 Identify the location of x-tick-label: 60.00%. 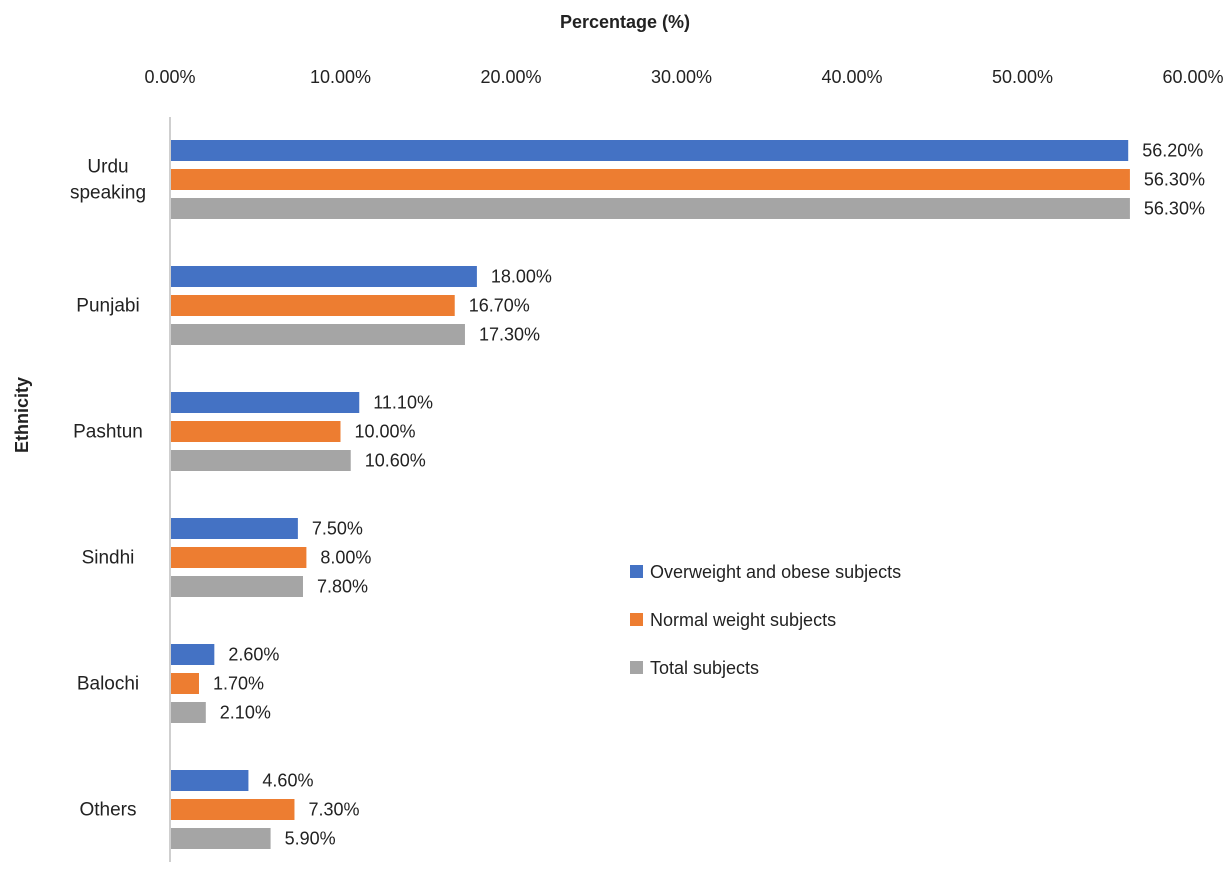
(1192, 77).